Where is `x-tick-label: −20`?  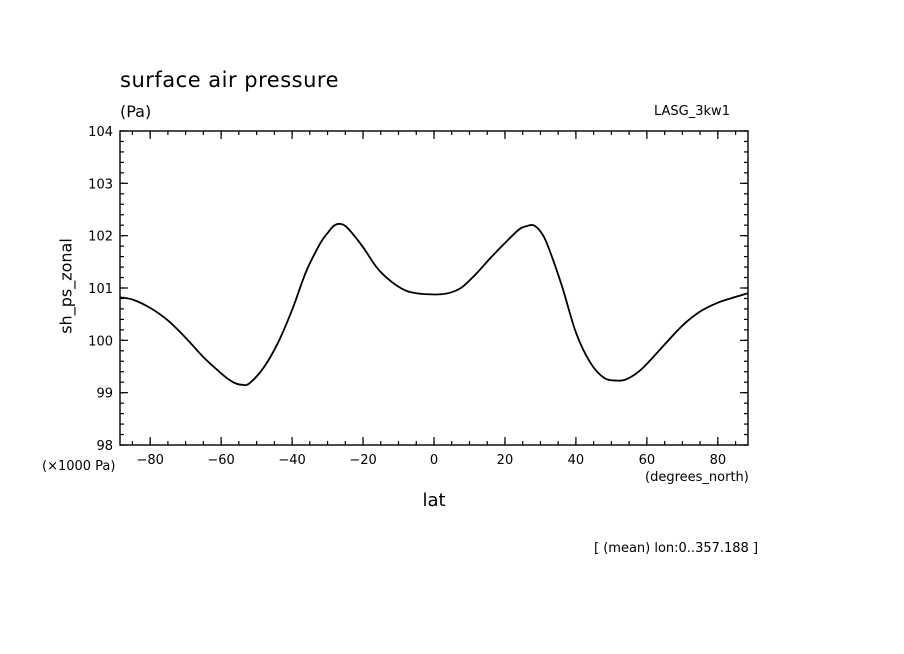
x-tick-label: −20 is located at coordinates (362, 460).